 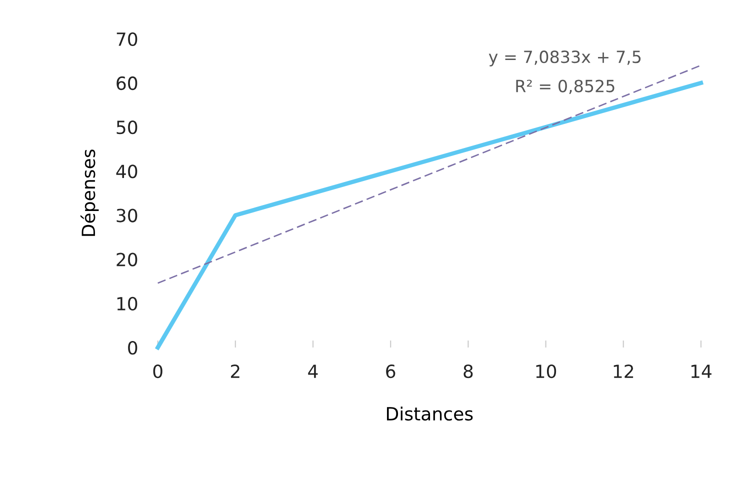 What do you see at coordinates (624, 371) in the screenshot?
I see `x-tick-label: 12` at bounding box center [624, 371].